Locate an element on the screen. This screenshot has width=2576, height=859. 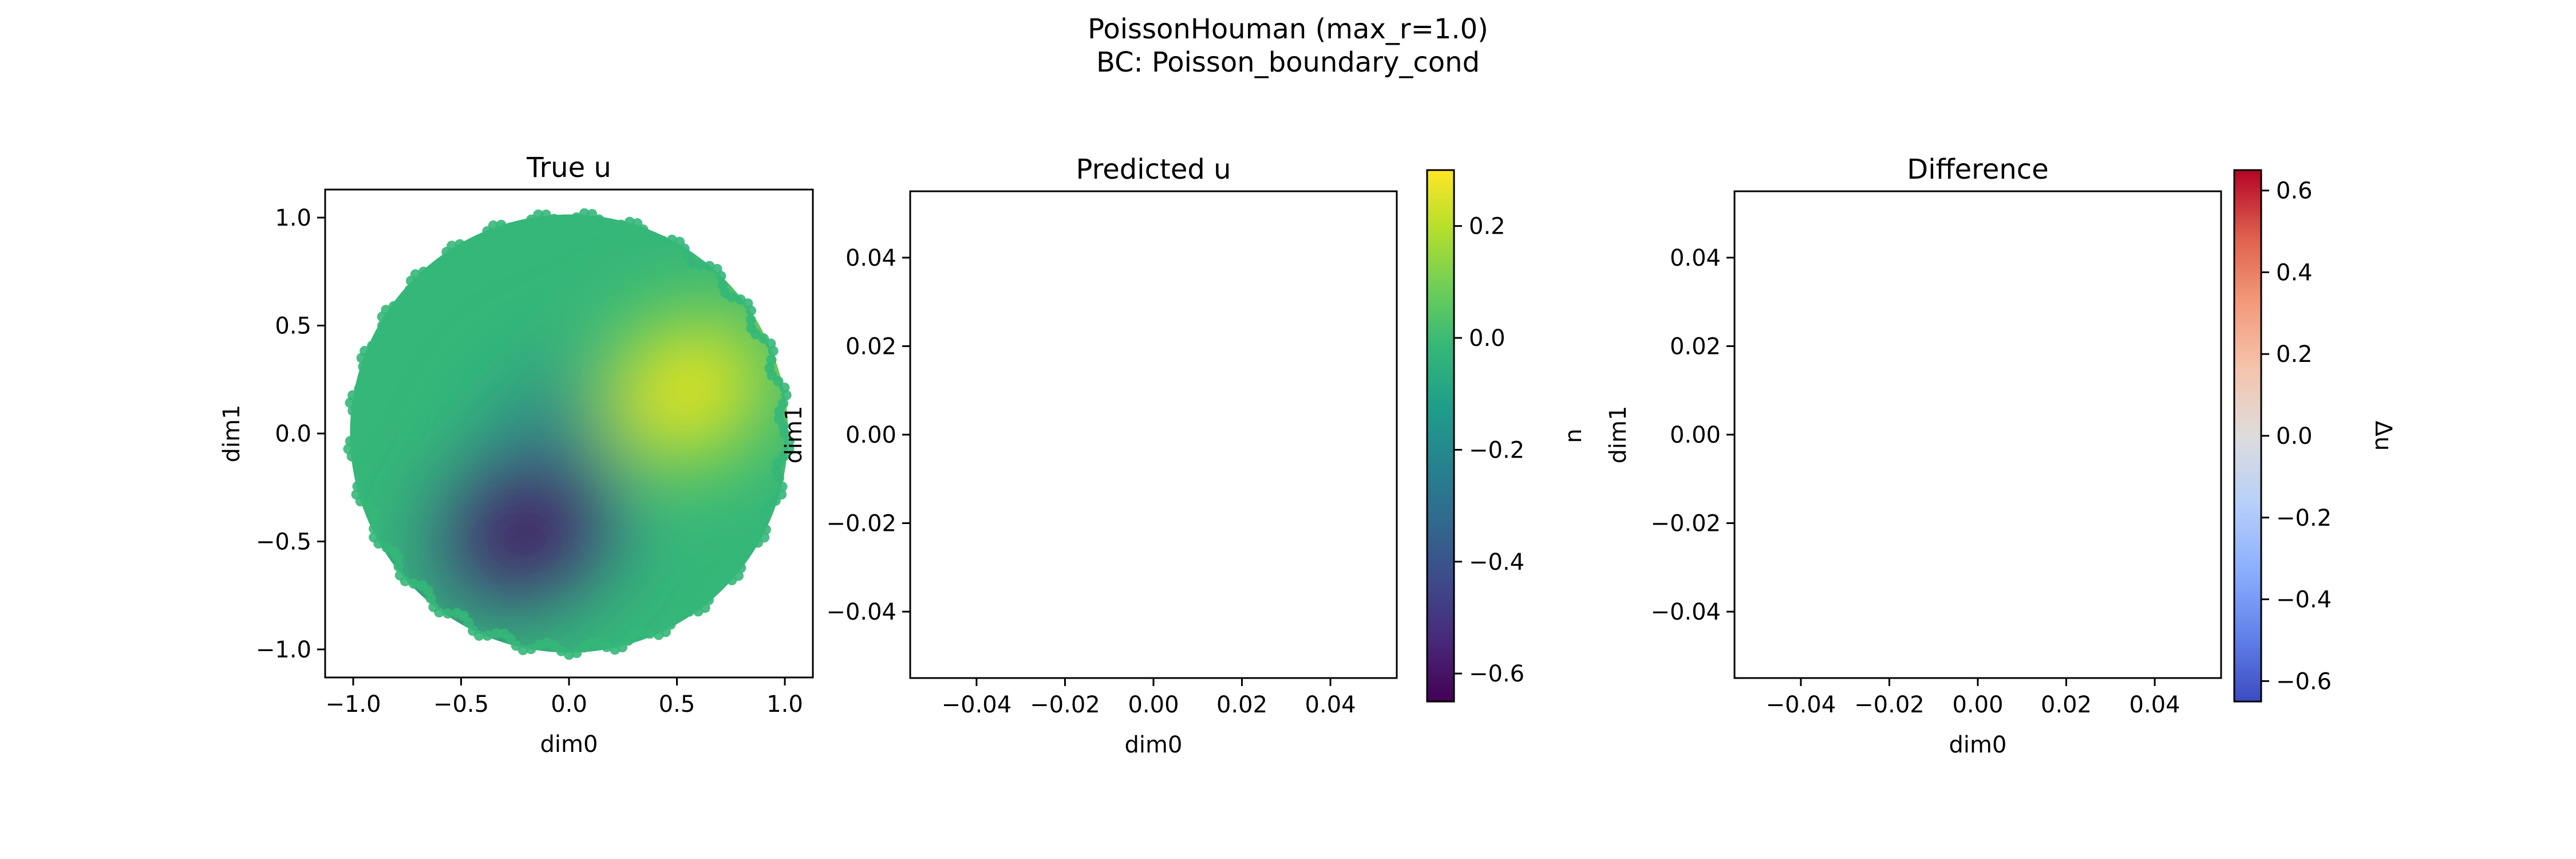
predicted-u-x-ticks: −0.04 −0.02 0.00 0.02 0.04 is located at coordinates (1149, 698).